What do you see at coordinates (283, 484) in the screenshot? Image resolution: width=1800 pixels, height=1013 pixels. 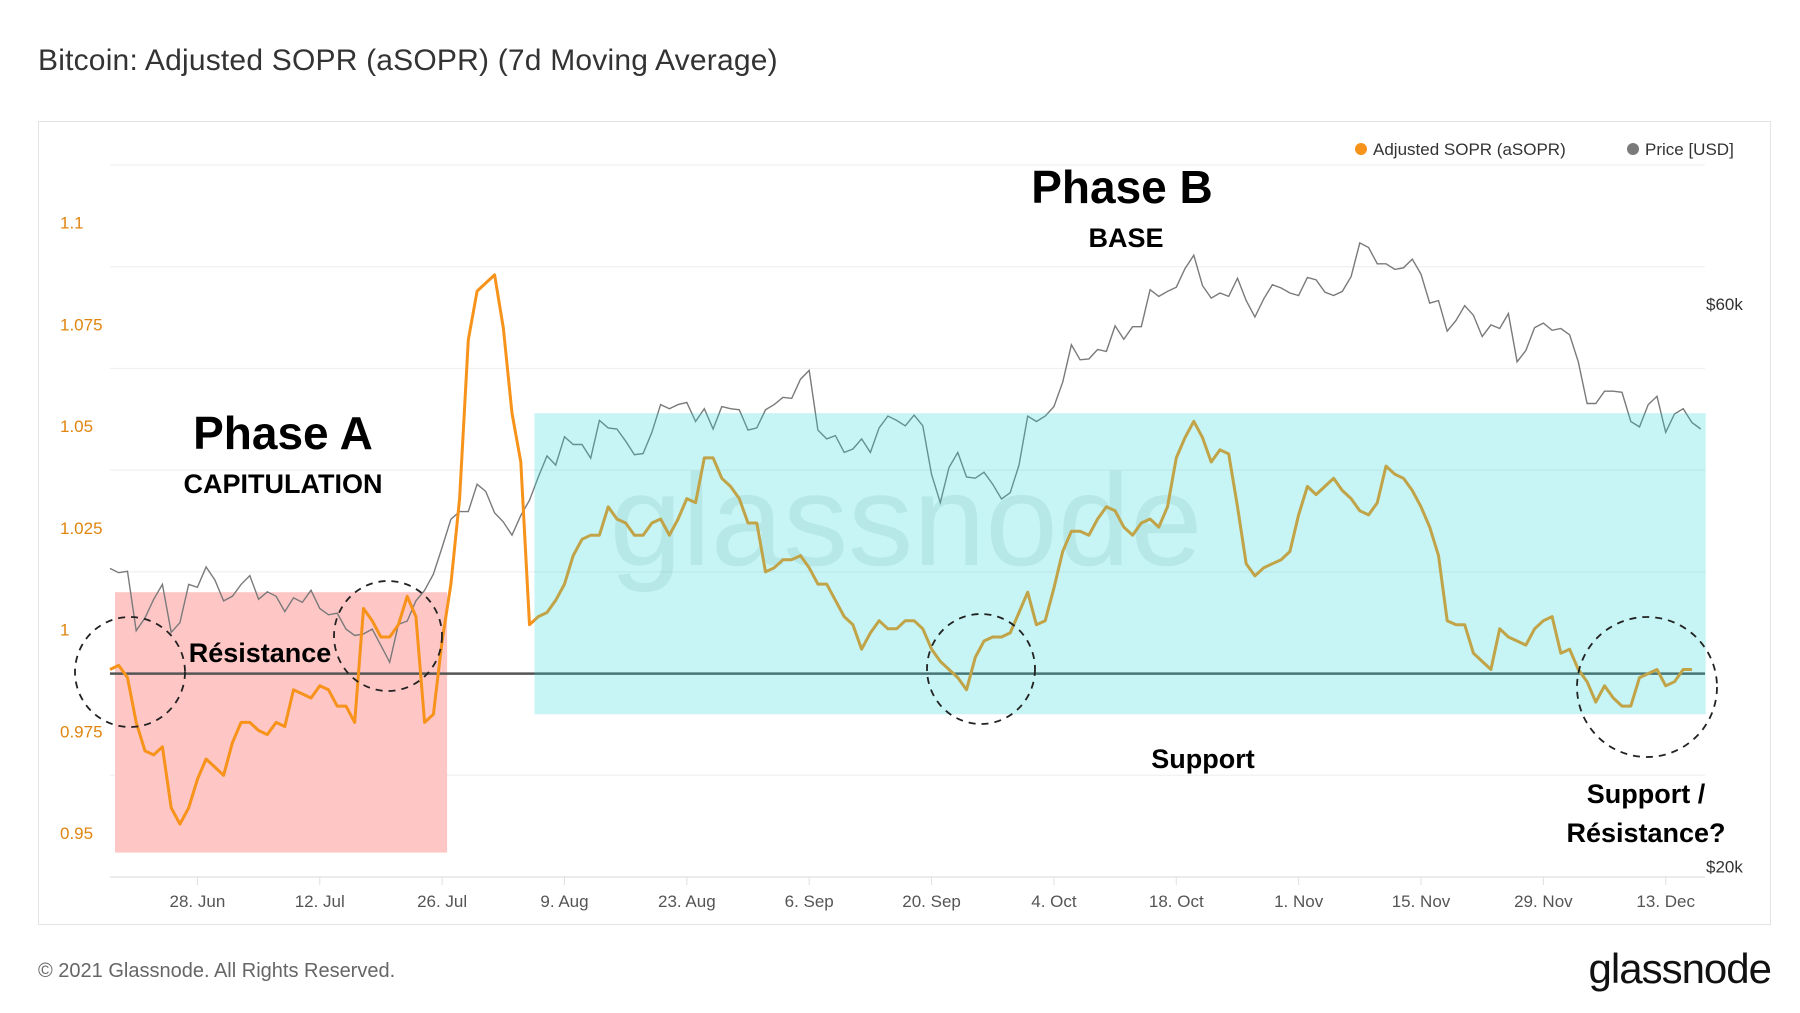 I see `phase-a-sublabel: CAPITULATION` at bounding box center [283, 484].